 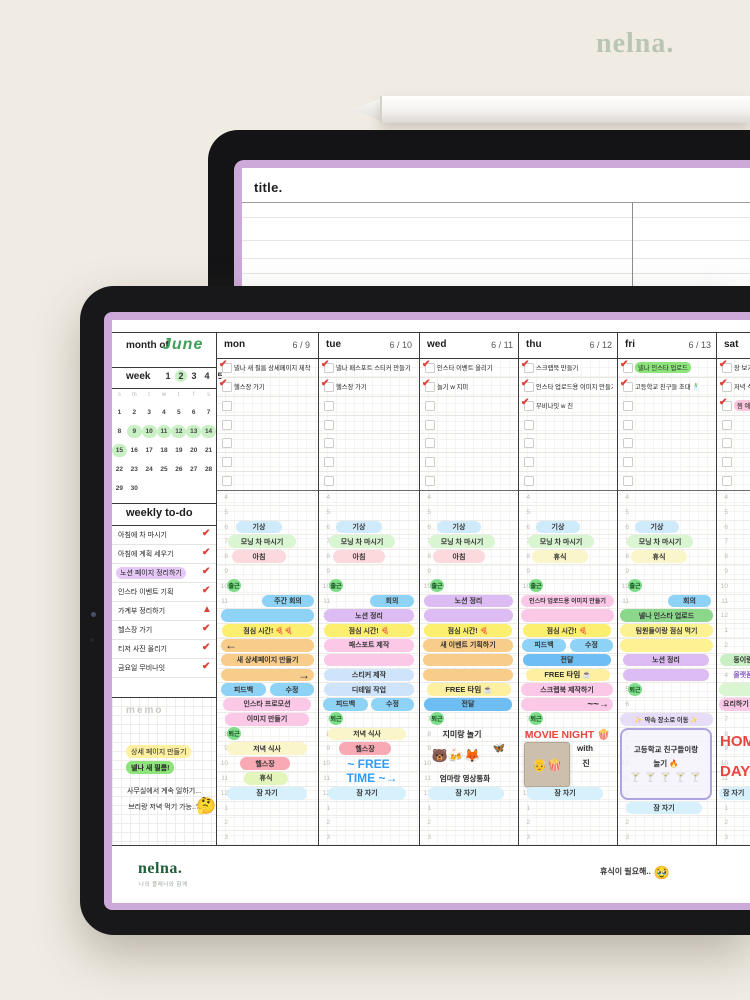 I want to click on calendar-day: 30, so click(x=134, y=488).